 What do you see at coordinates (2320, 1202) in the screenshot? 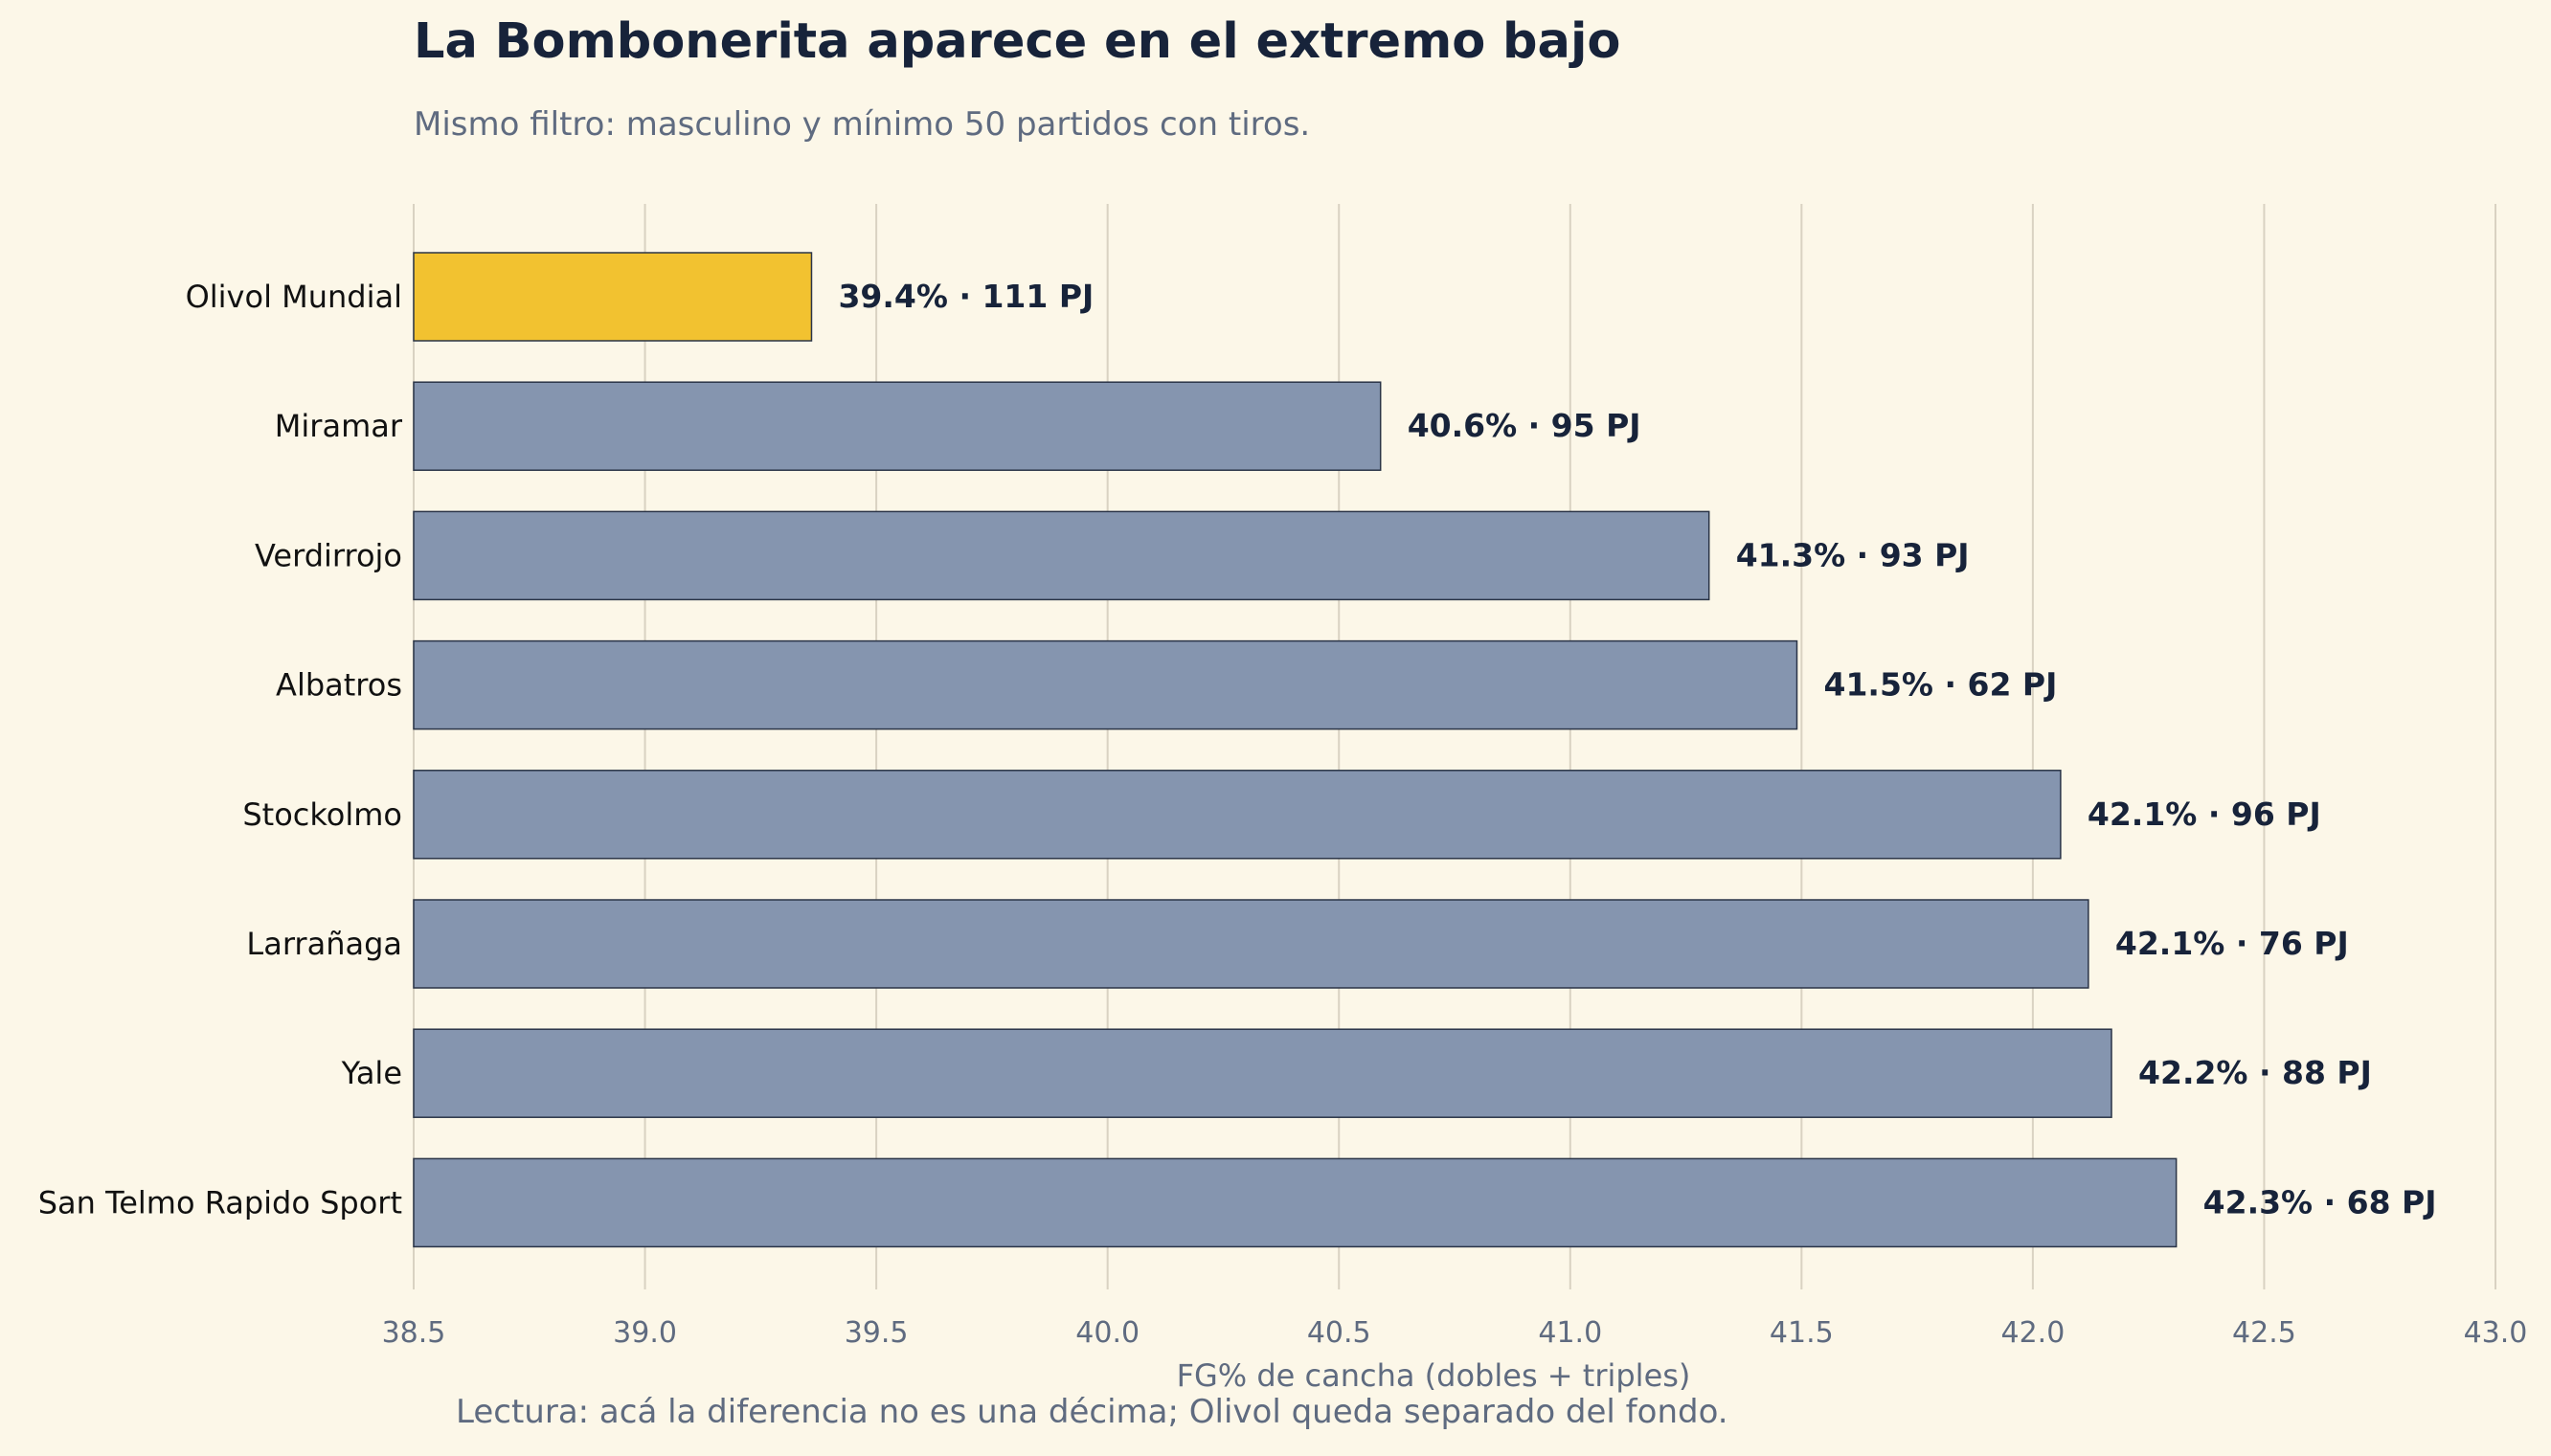
I see `bar-value-label: 42.3% · 68 PJ` at bounding box center [2320, 1202].